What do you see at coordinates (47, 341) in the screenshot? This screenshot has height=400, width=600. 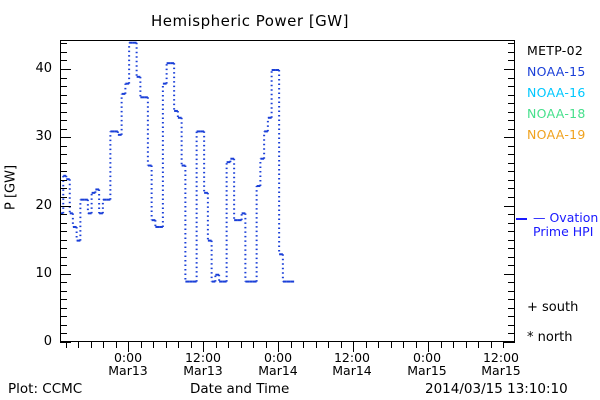 I see `y-tick-label: 0` at bounding box center [47, 341].